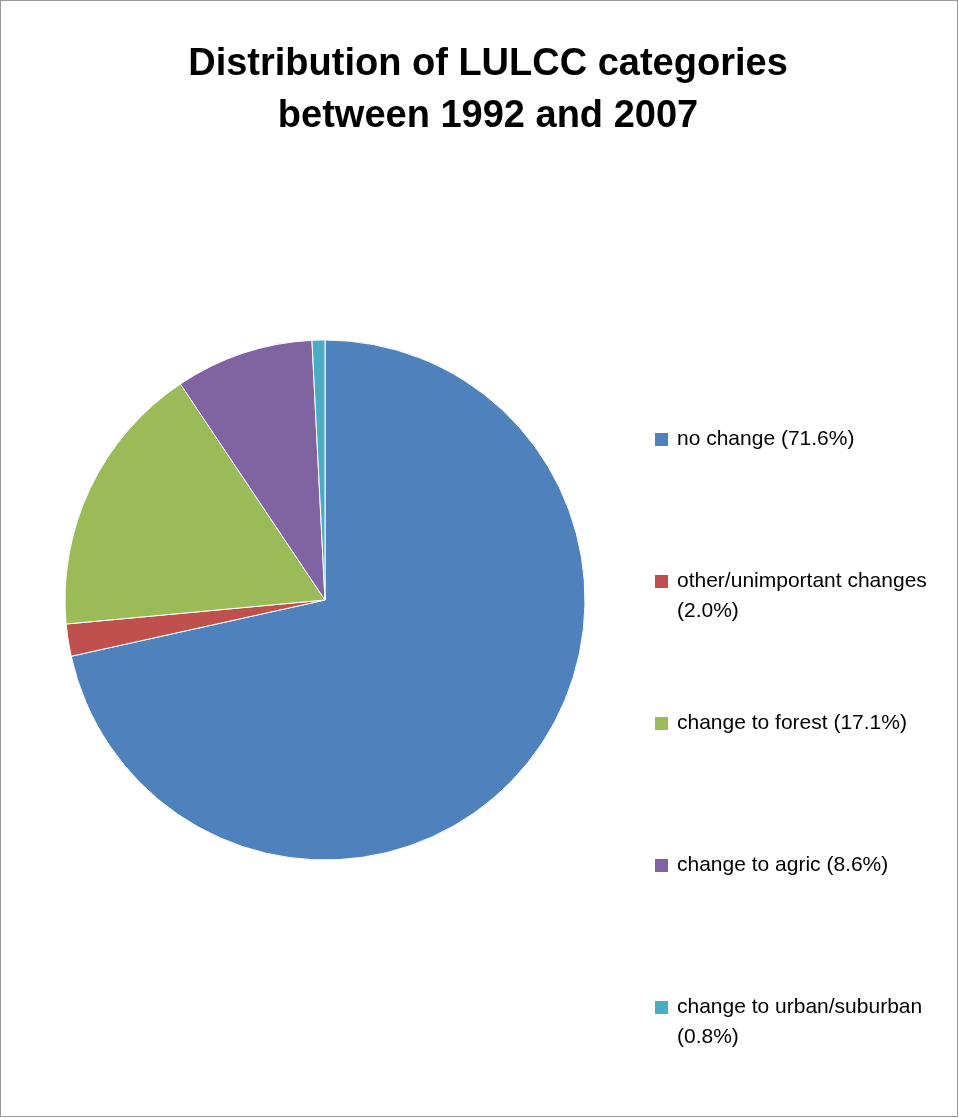 This screenshot has height=1118, width=959. What do you see at coordinates (800, 1020) in the screenshot?
I see `legend-label: change to urban/suburban (0.8%)` at bounding box center [800, 1020].